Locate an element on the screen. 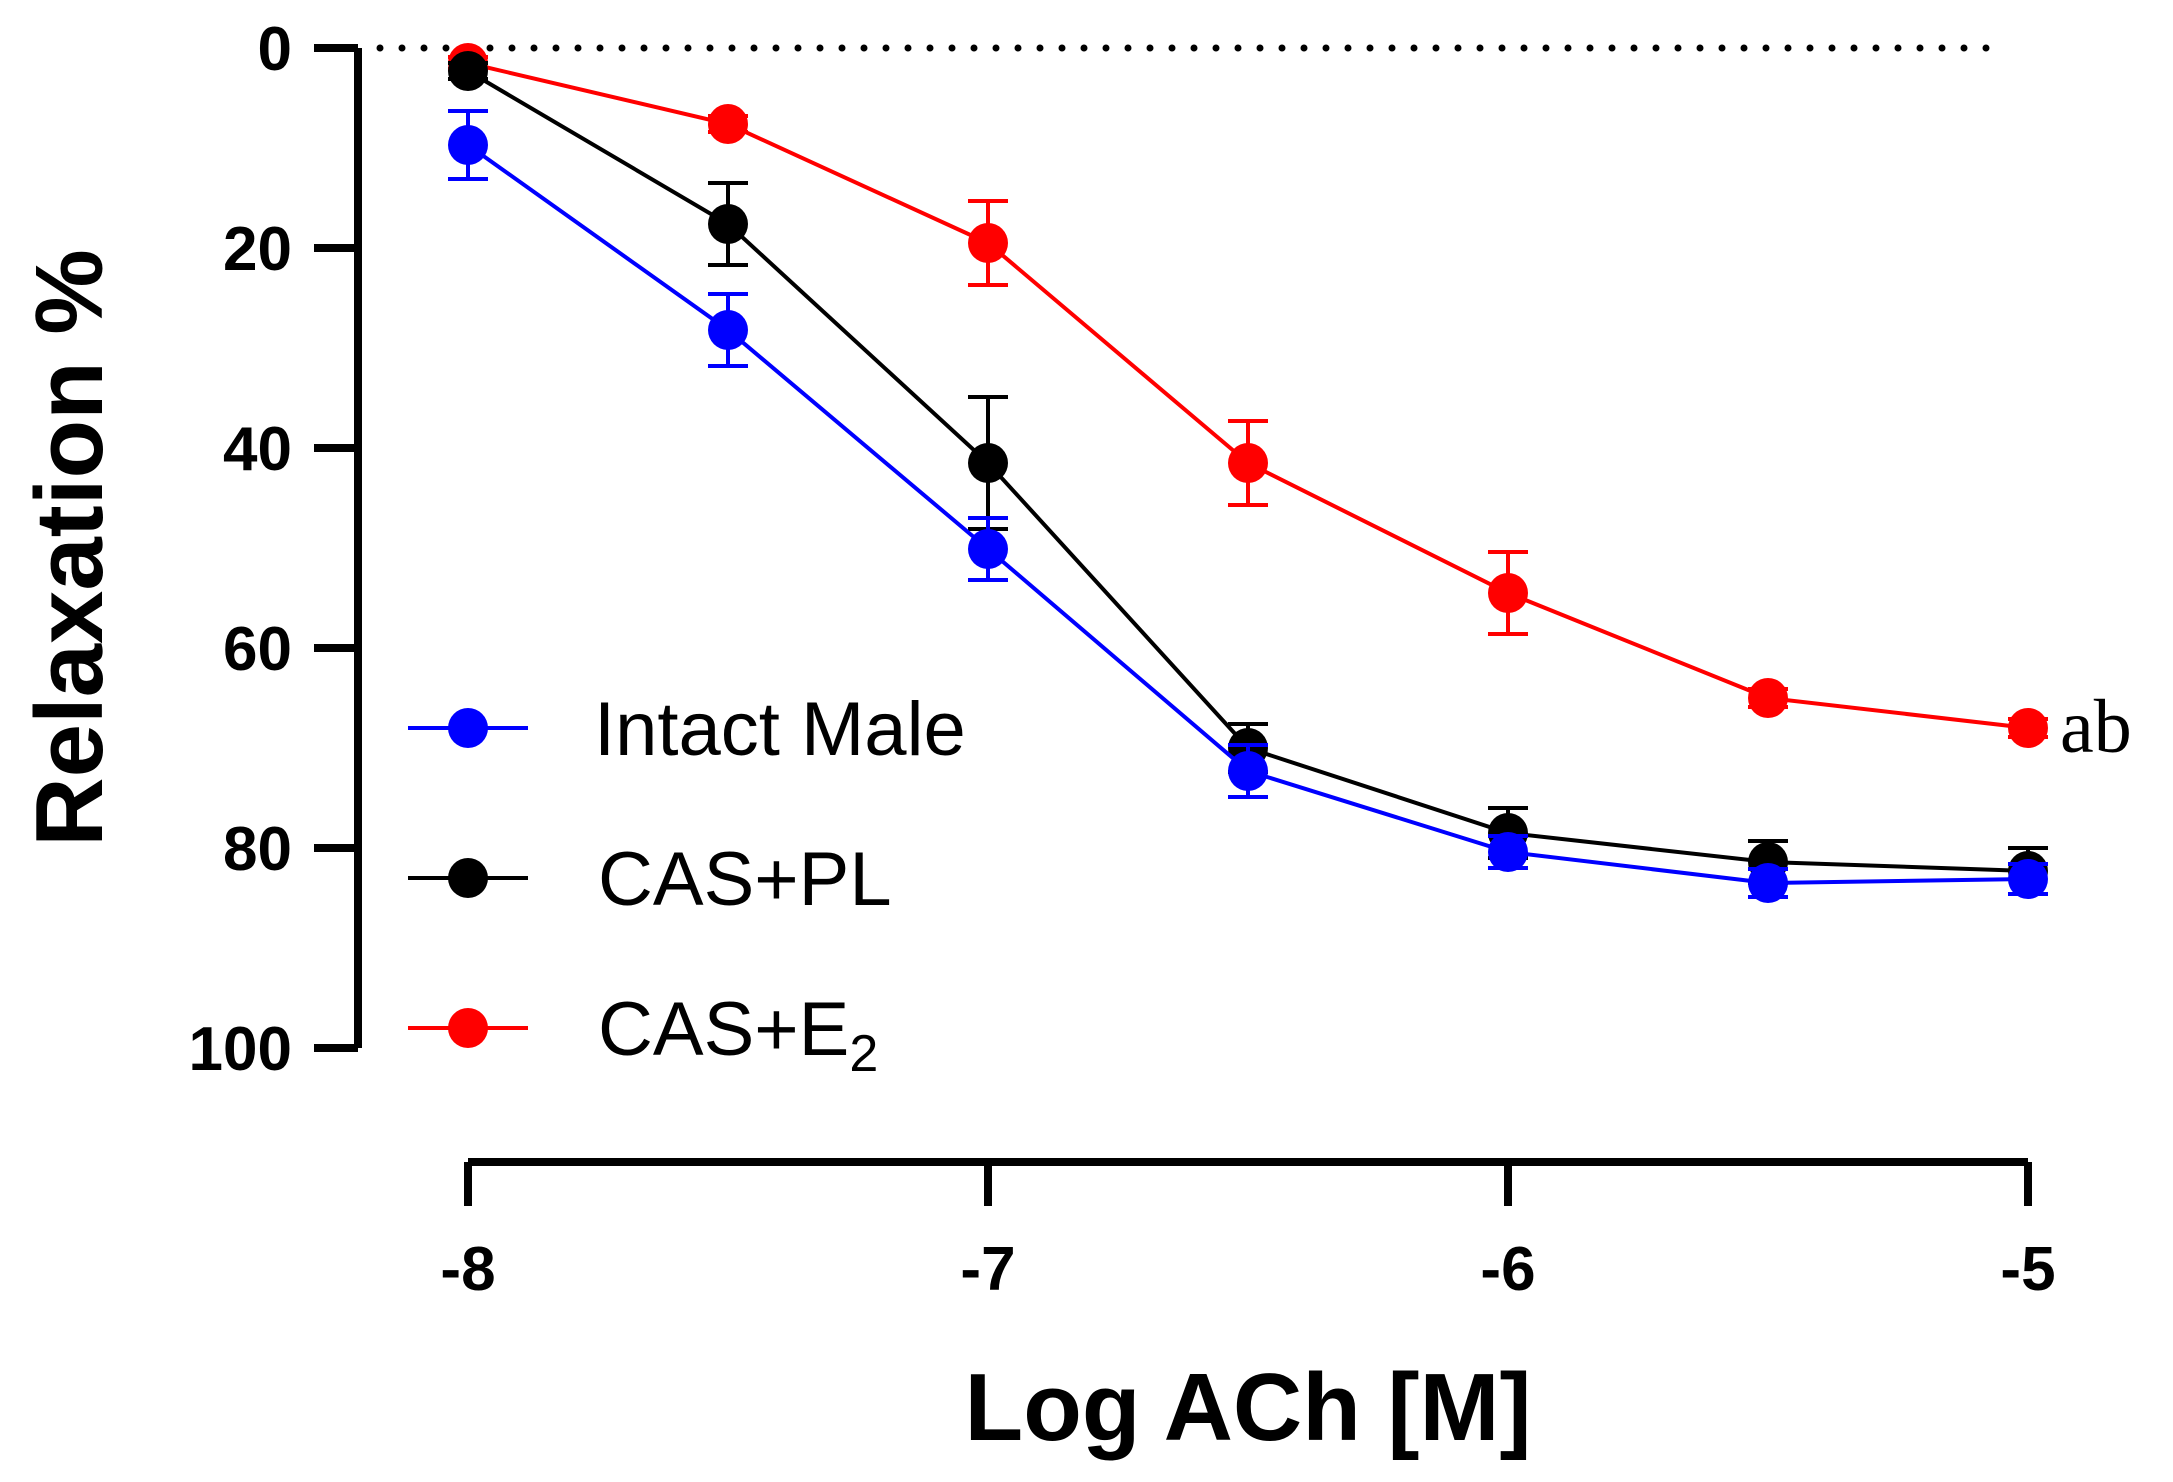  legend-item-intact-male: Intact Male is located at coordinates (687, 729).